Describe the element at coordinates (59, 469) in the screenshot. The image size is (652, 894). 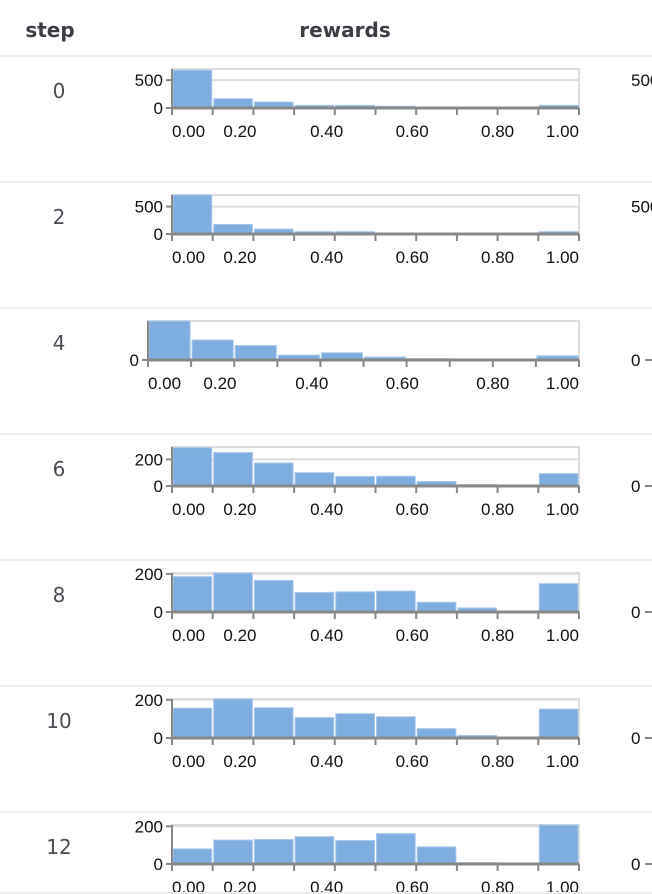
I see `step-value: 6` at that location.